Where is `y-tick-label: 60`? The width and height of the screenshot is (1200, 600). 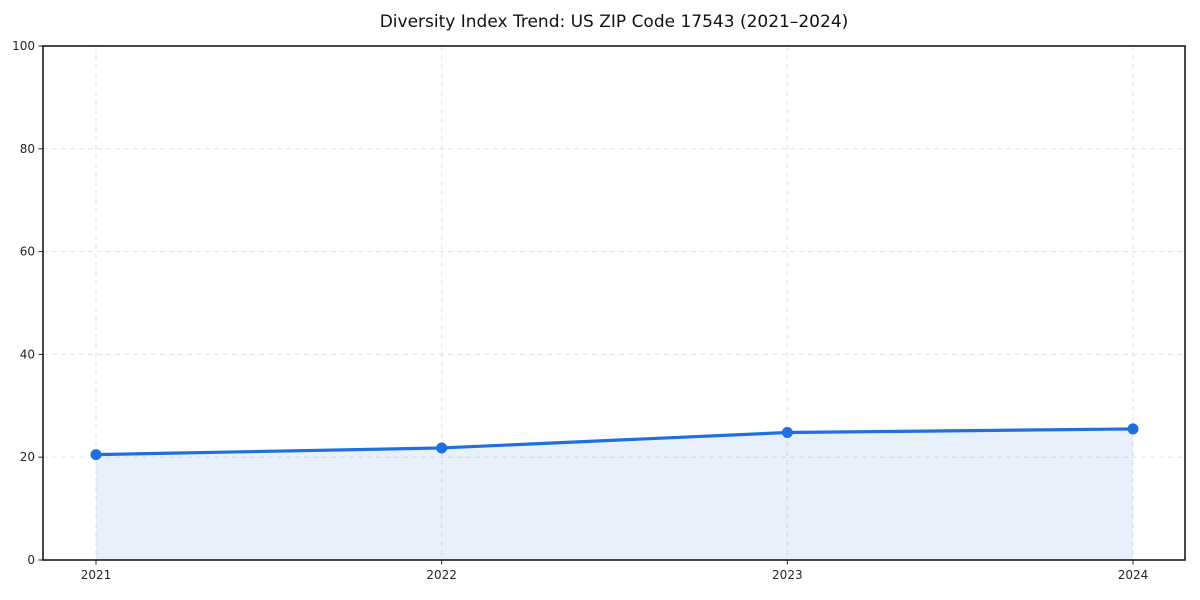 y-tick-label: 60 is located at coordinates (27, 252).